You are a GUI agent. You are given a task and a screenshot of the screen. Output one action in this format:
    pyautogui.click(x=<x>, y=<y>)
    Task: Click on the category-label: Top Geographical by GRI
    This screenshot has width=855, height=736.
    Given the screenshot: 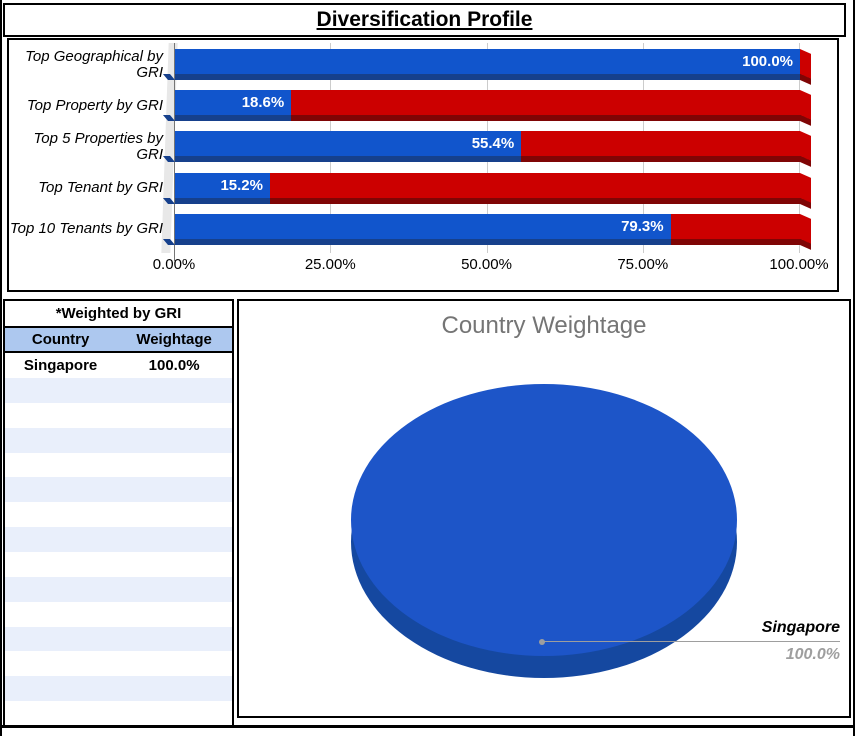 What is the action you would take?
    pyautogui.click(x=94, y=64)
    